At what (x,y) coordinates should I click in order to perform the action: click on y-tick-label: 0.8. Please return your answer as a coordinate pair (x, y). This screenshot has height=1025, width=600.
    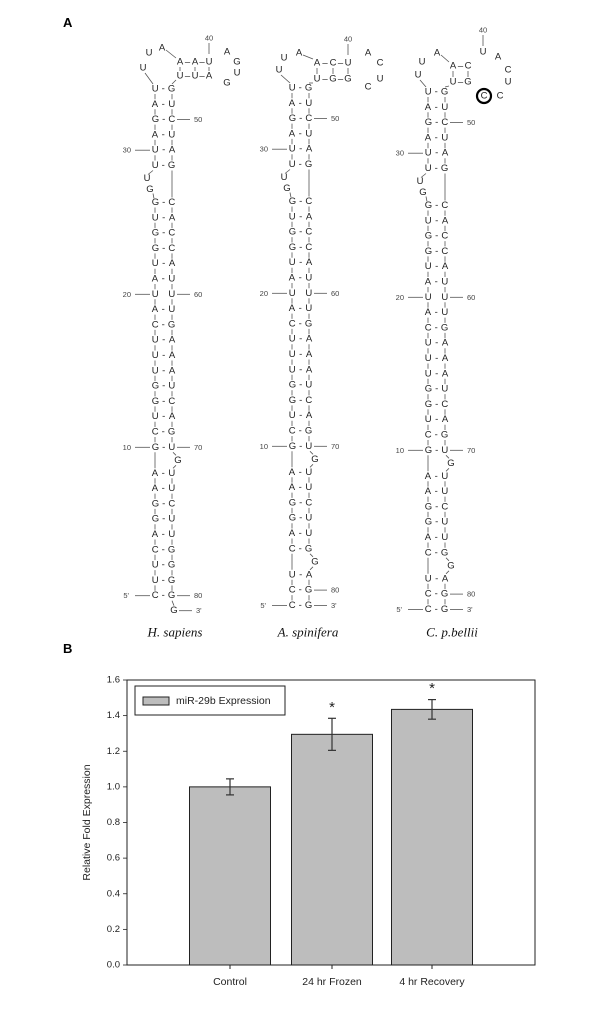
    Looking at the image, I should click on (113, 822).